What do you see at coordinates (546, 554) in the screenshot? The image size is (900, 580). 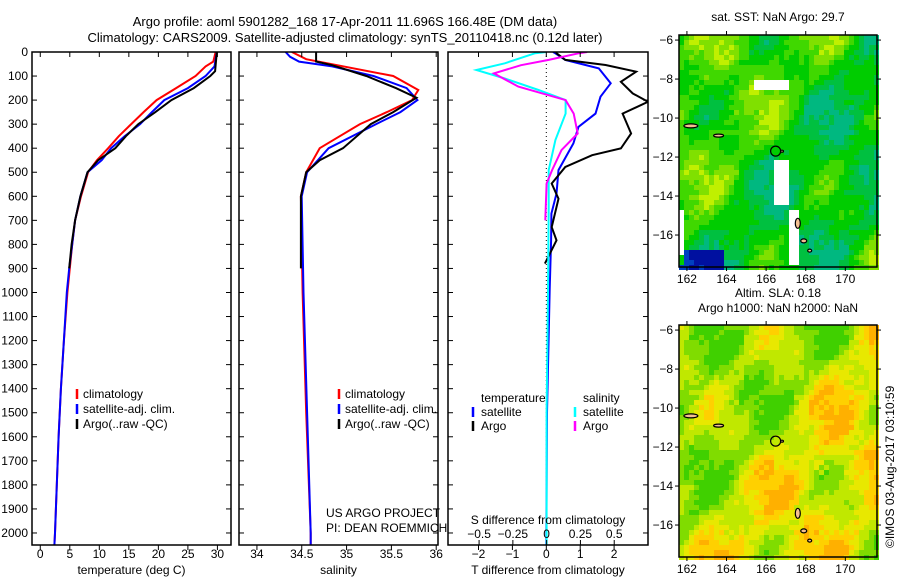 I see `x-tick-label: 0` at bounding box center [546, 554].